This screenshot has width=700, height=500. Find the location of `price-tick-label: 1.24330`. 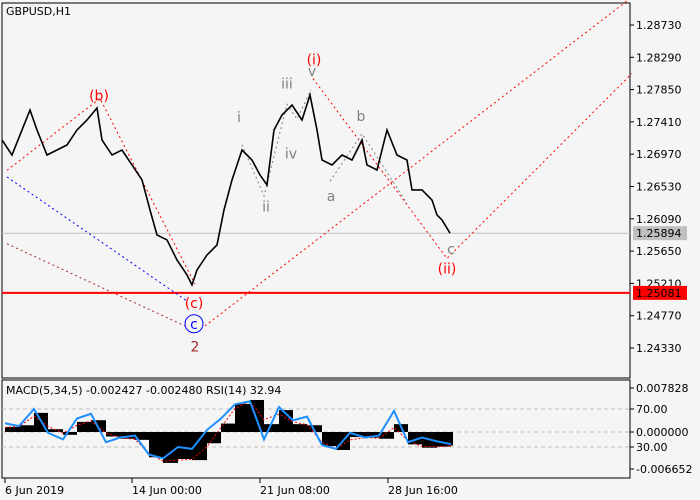

price-tick-label: 1.24330 is located at coordinates (659, 348).